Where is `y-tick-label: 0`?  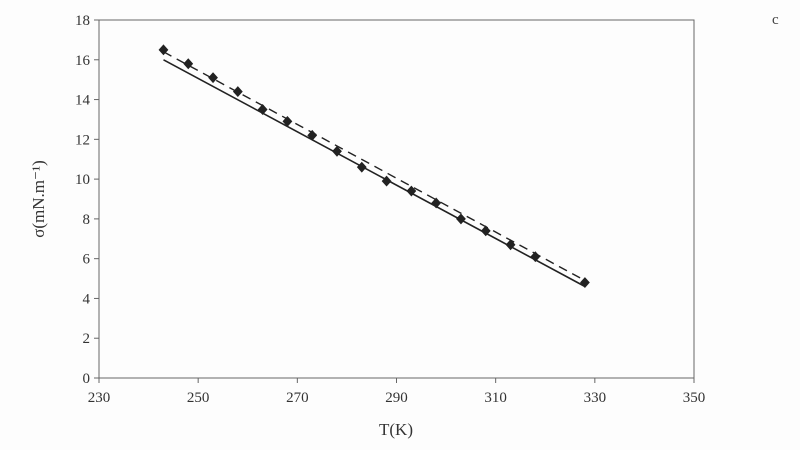
y-tick-label: 0 is located at coordinates (87, 379).